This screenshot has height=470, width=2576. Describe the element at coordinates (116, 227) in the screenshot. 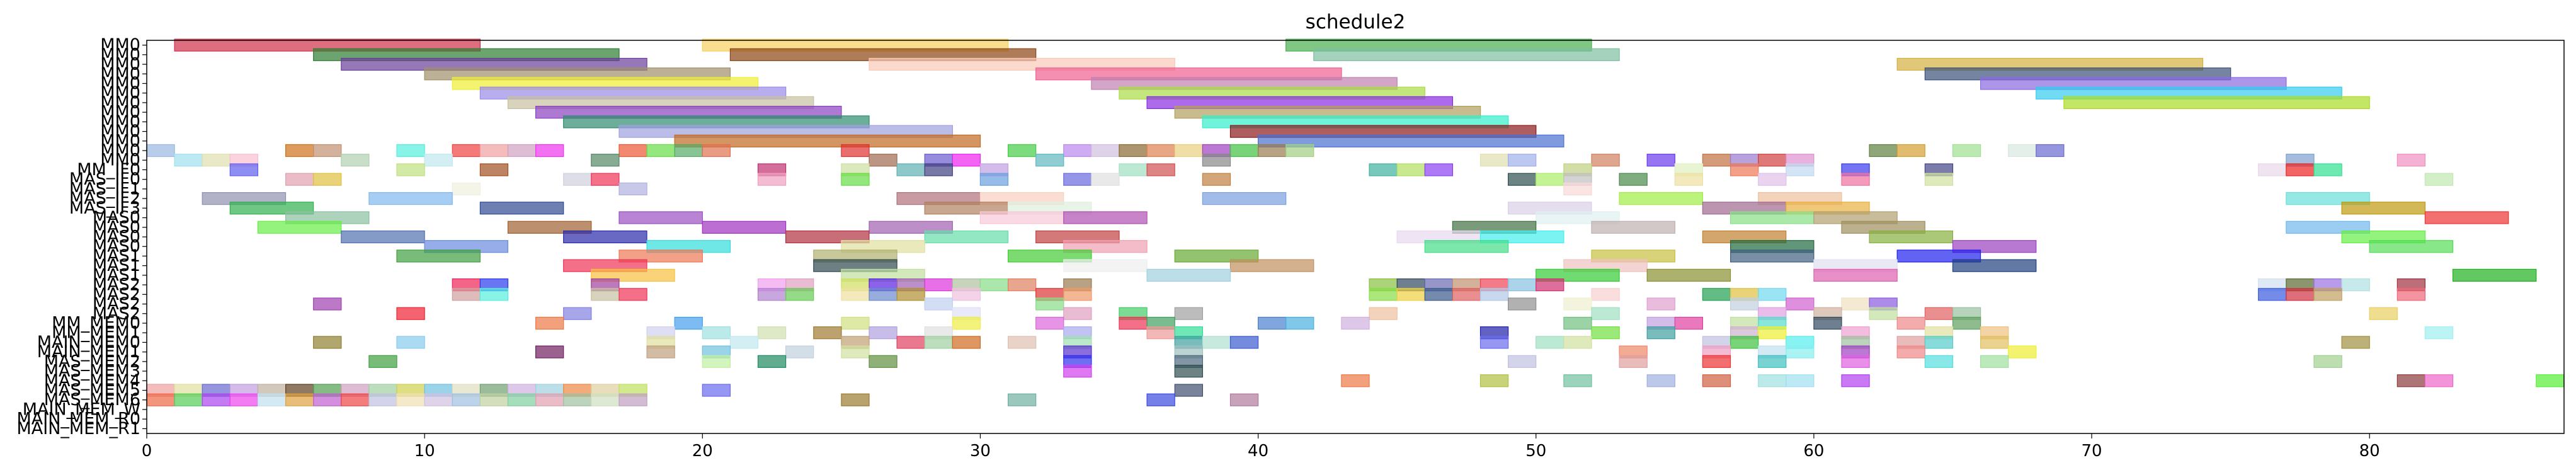

I see `y-tick-label: MAS0` at that location.